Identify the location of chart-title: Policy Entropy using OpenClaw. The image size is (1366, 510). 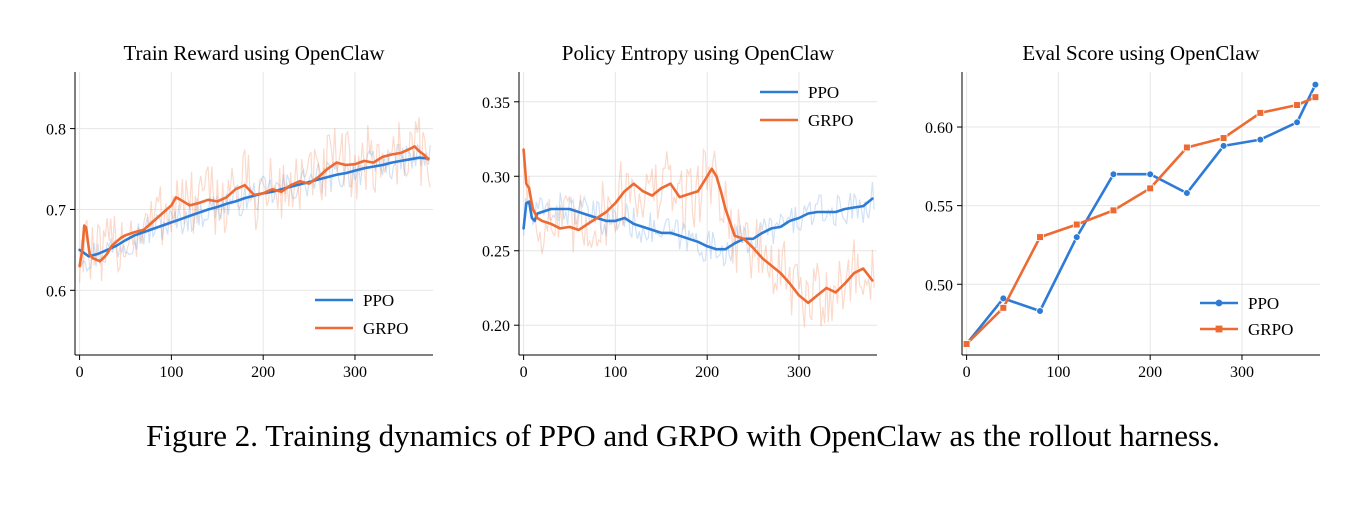
(698, 53).